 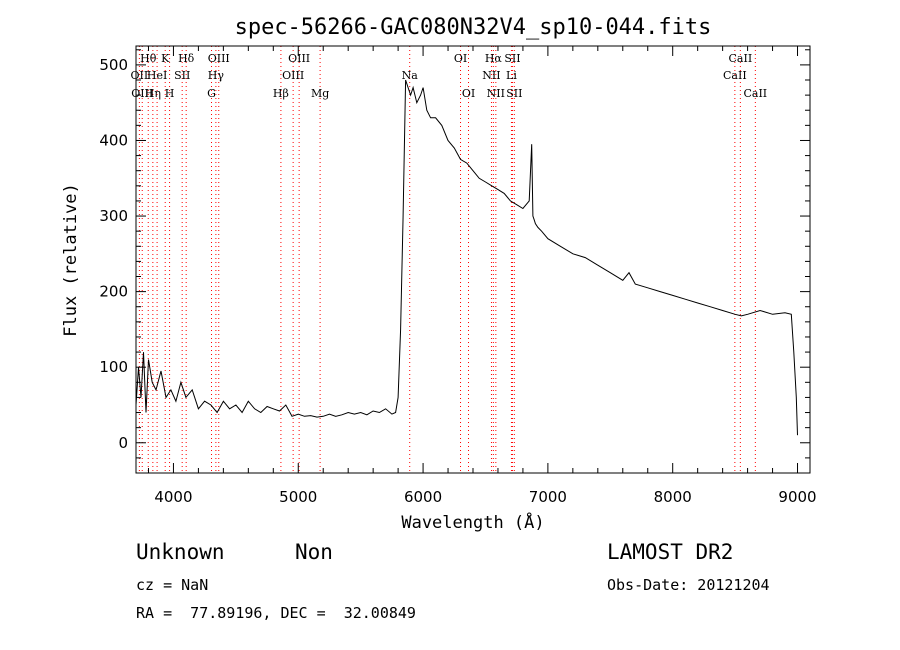 I want to click on y-tick-label: 100, so click(x=113, y=367).